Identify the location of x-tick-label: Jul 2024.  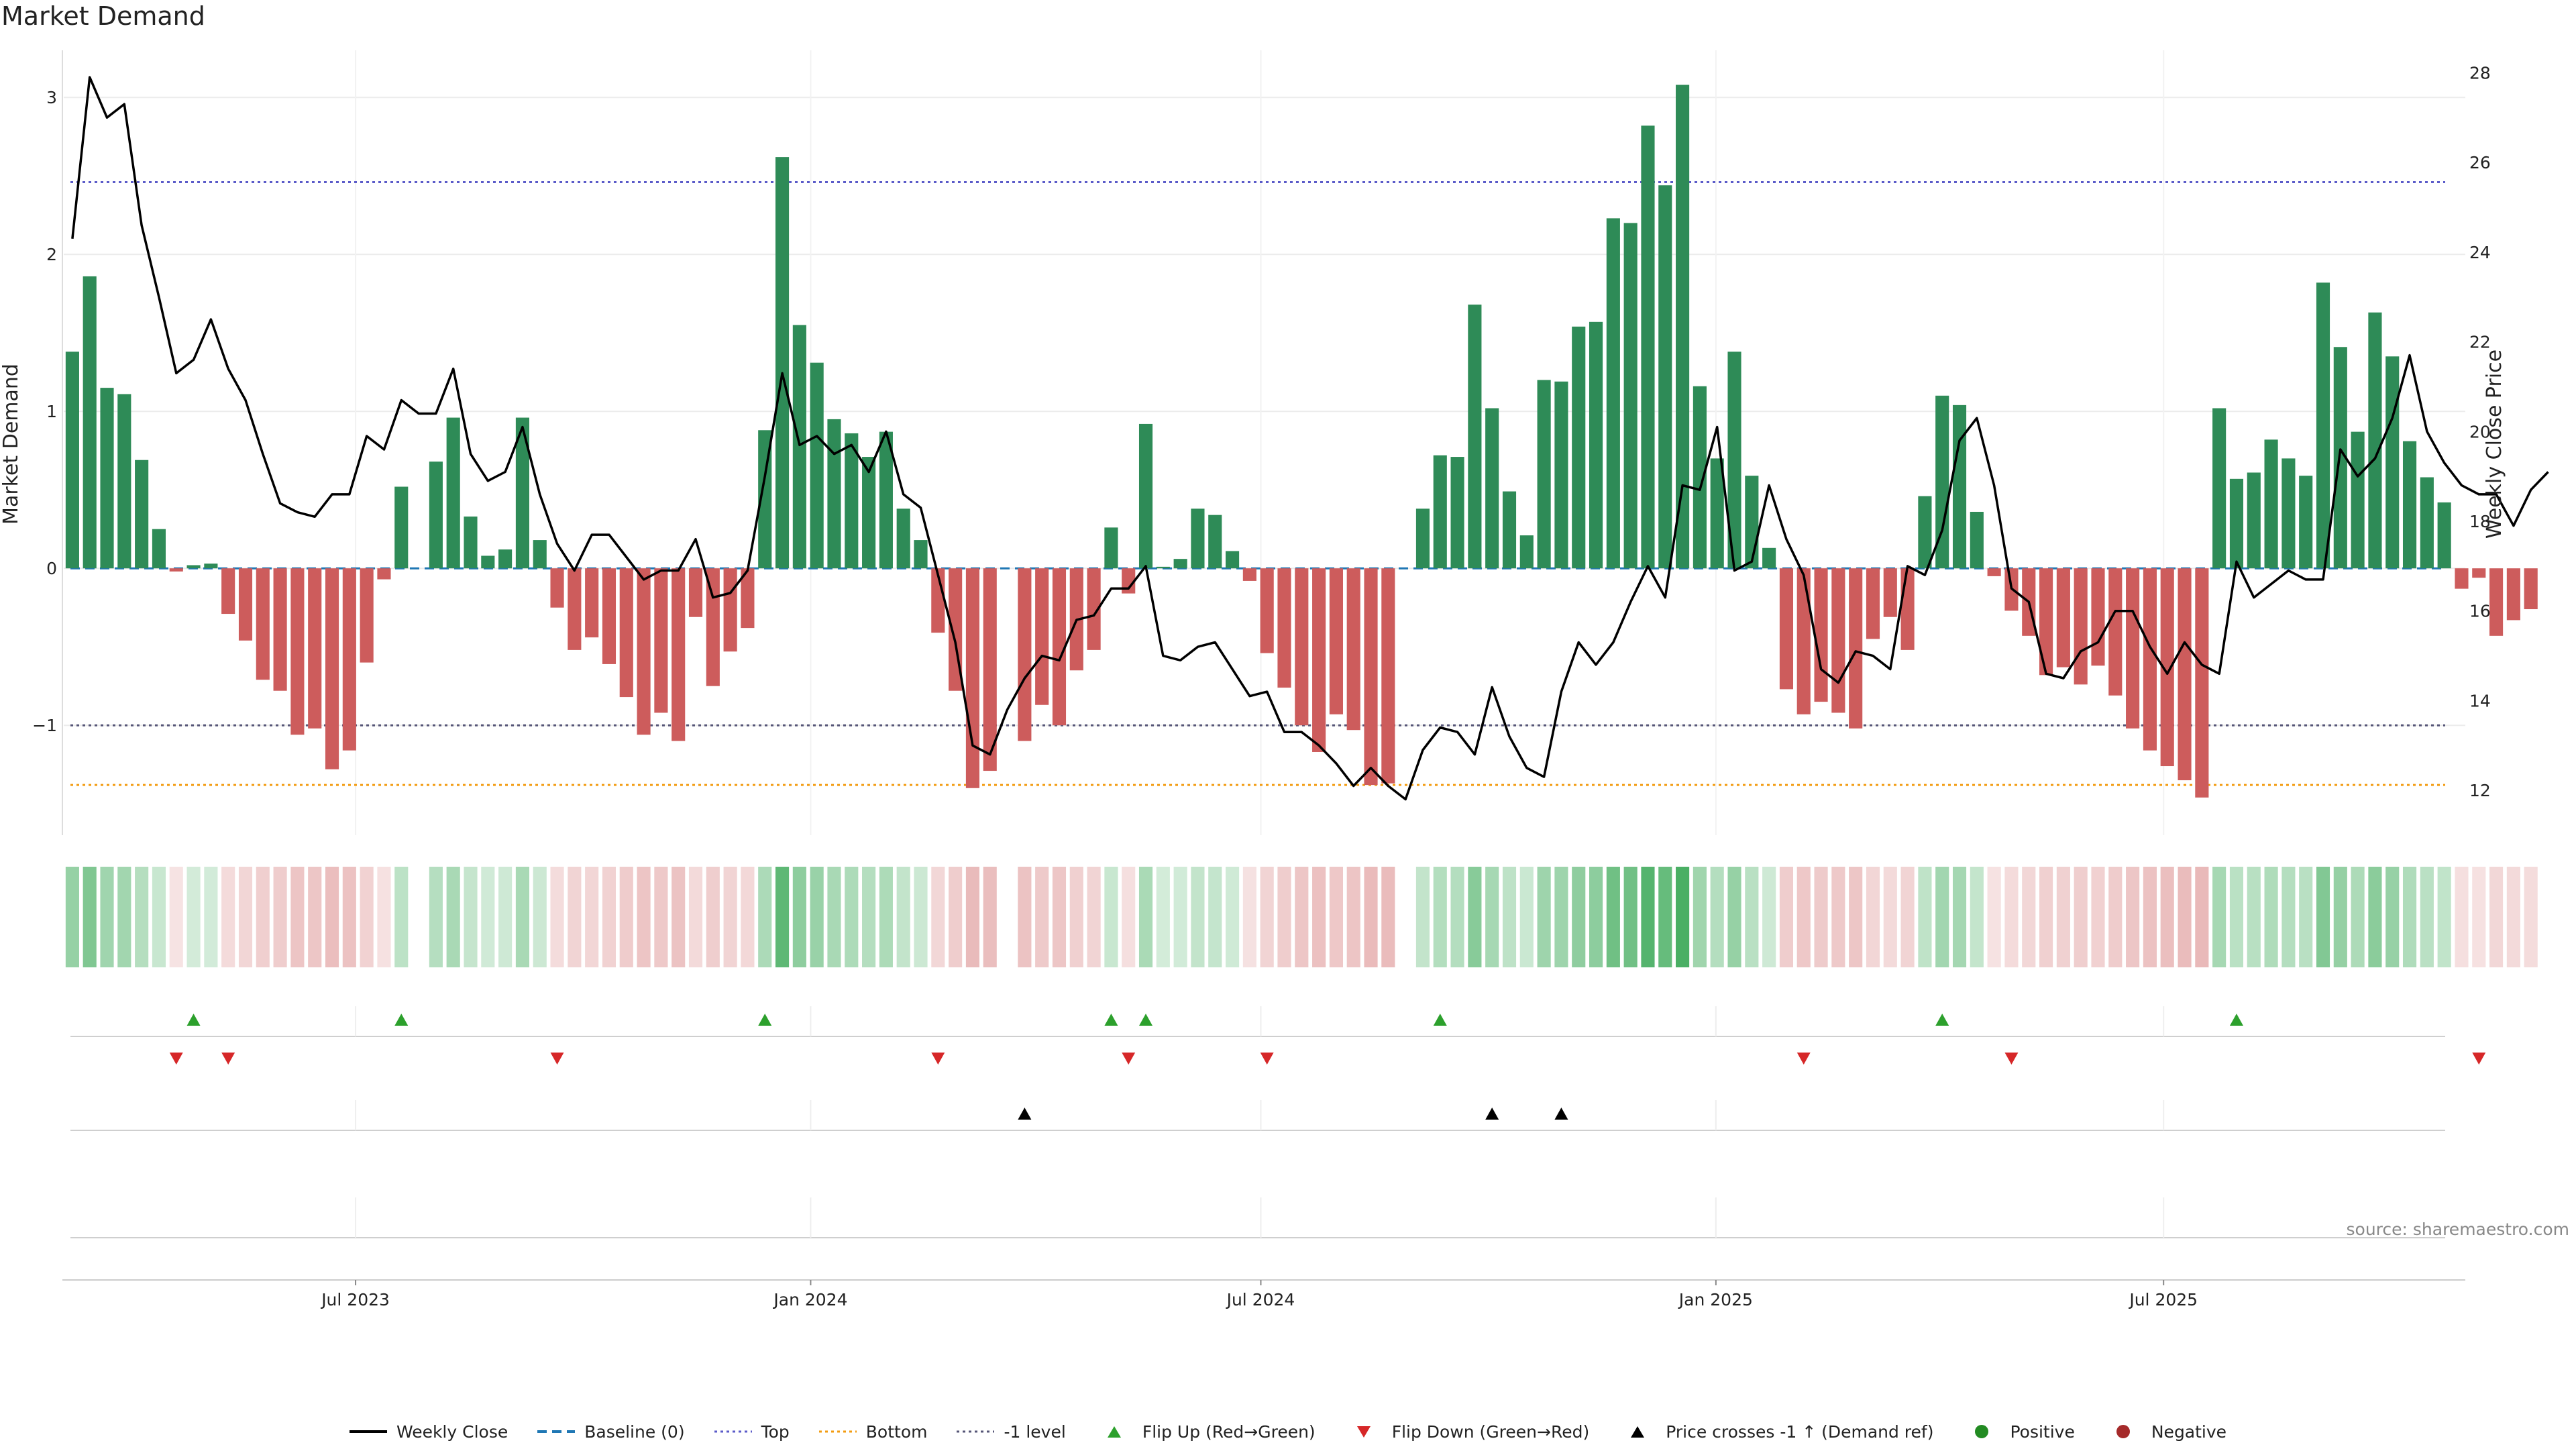
(1260, 1299).